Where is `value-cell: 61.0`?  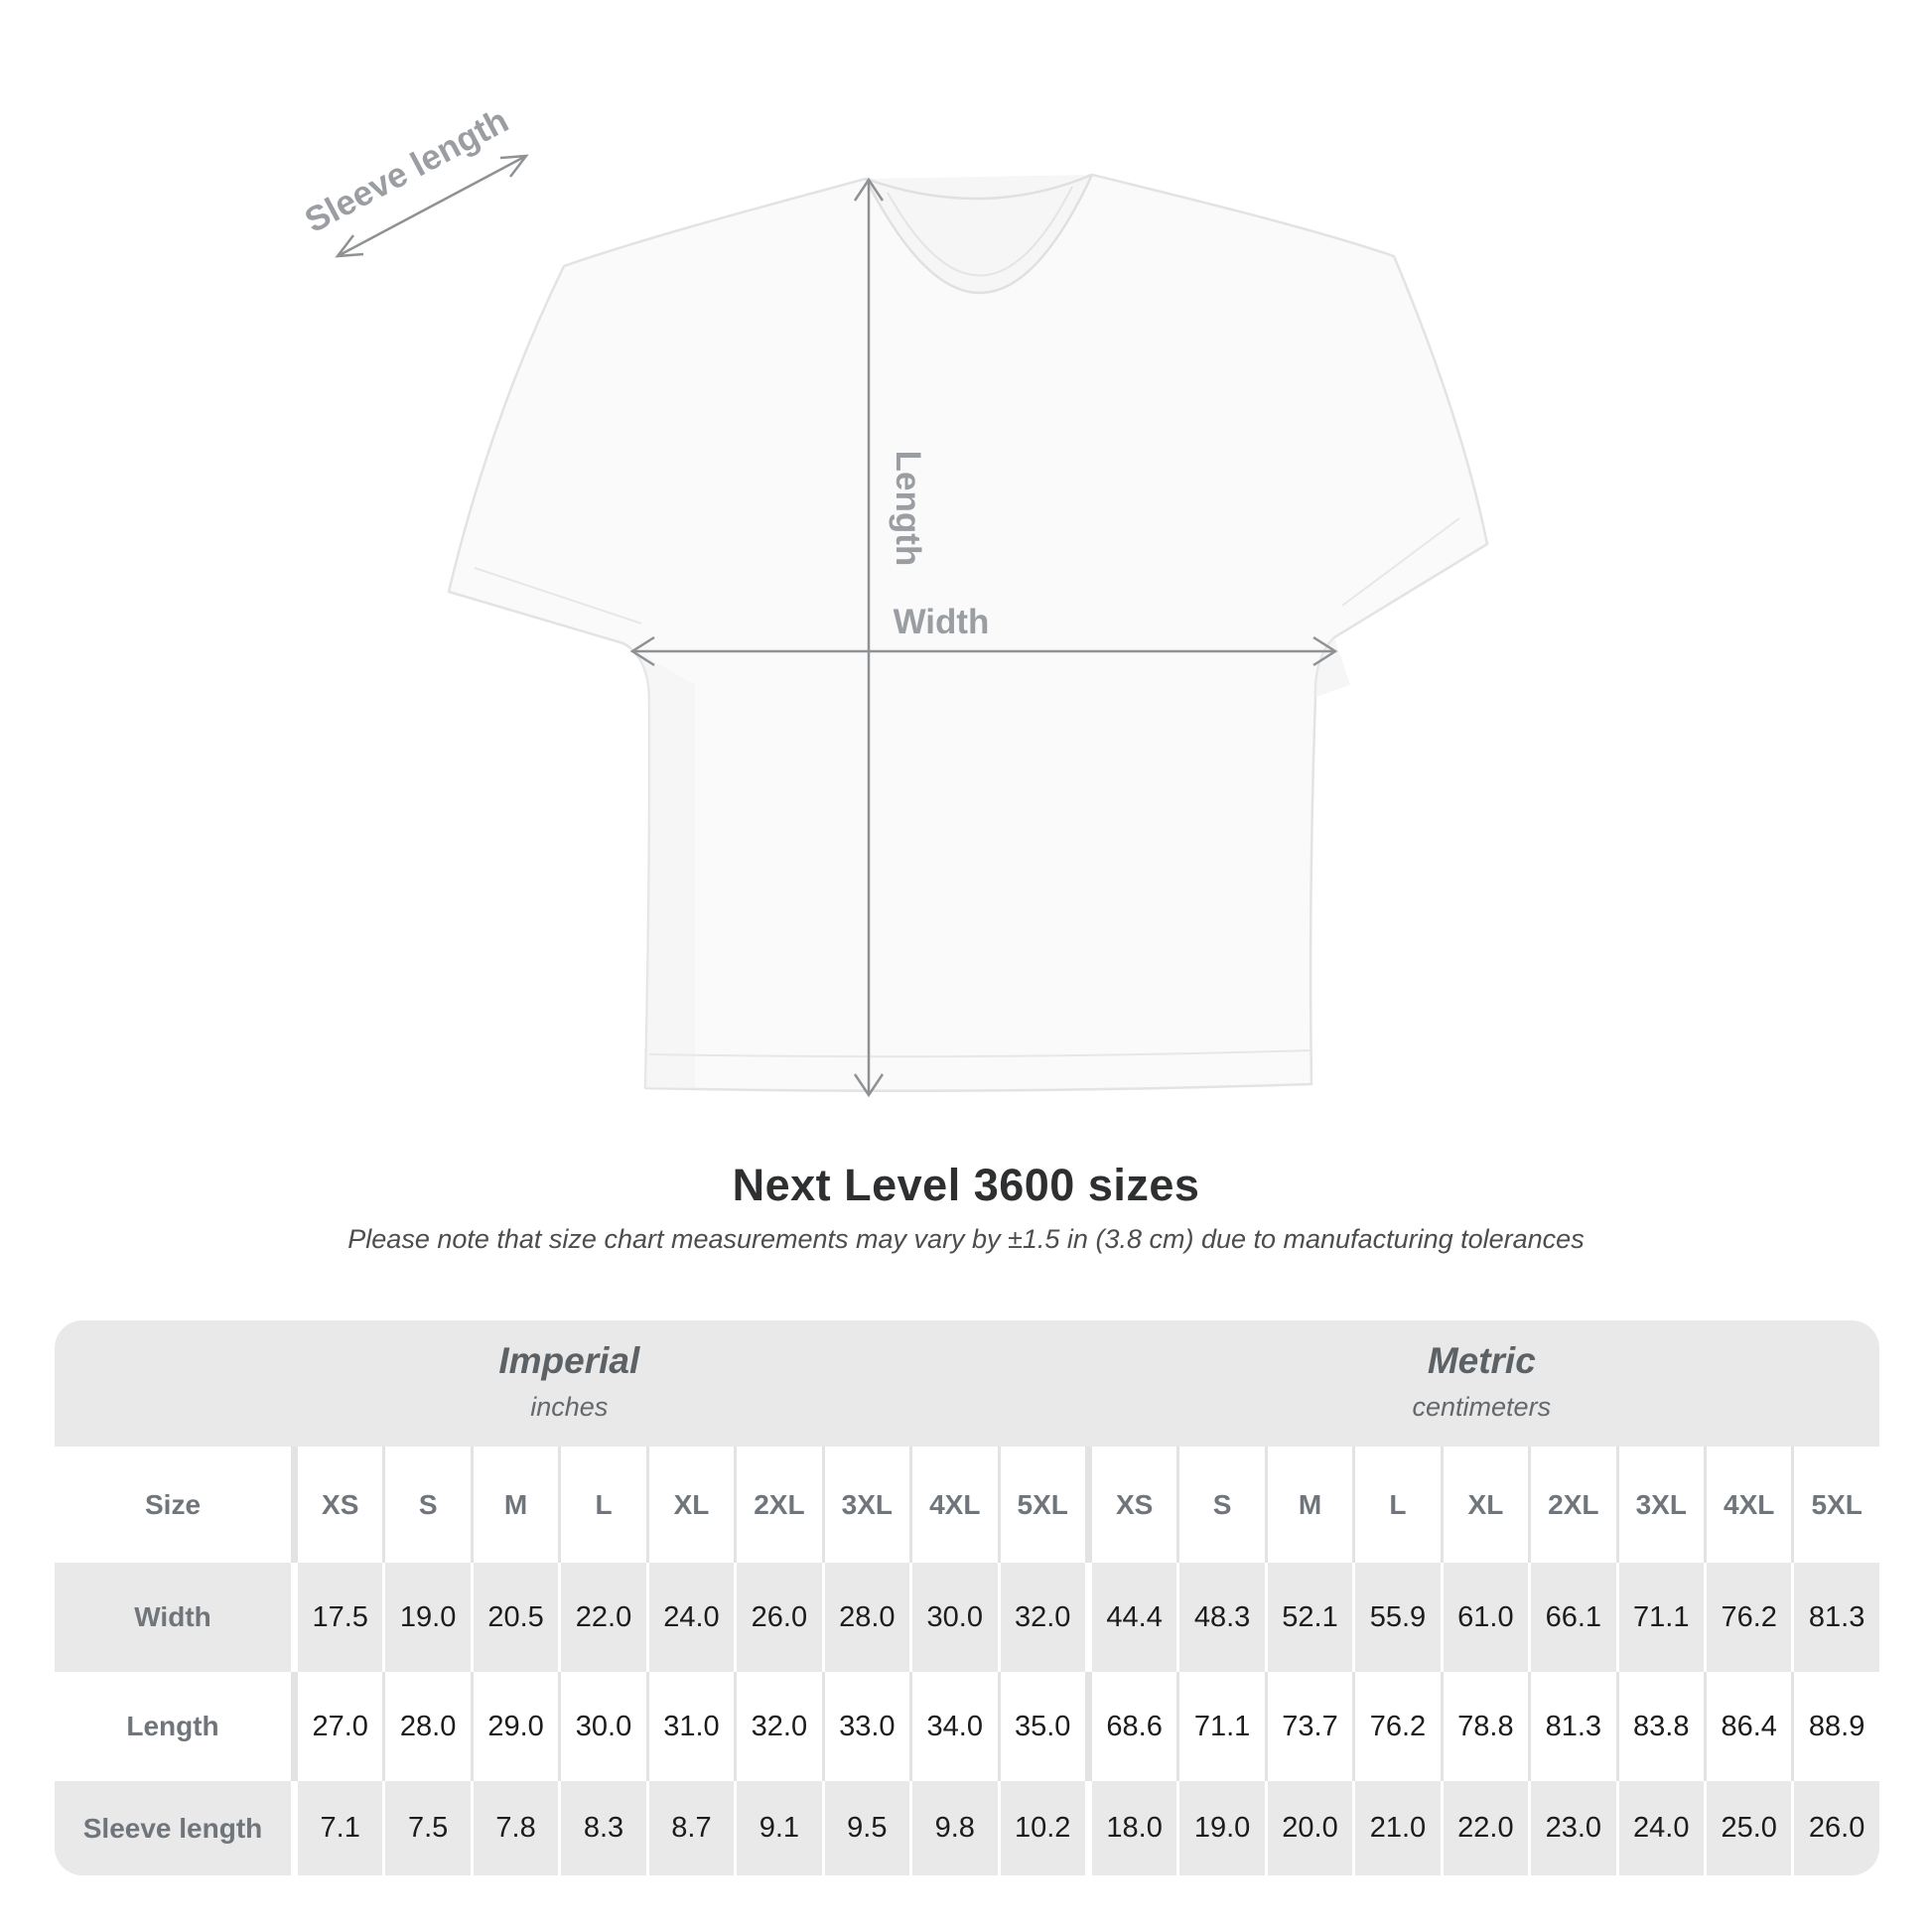
value-cell: 61.0 is located at coordinates (1484, 1618).